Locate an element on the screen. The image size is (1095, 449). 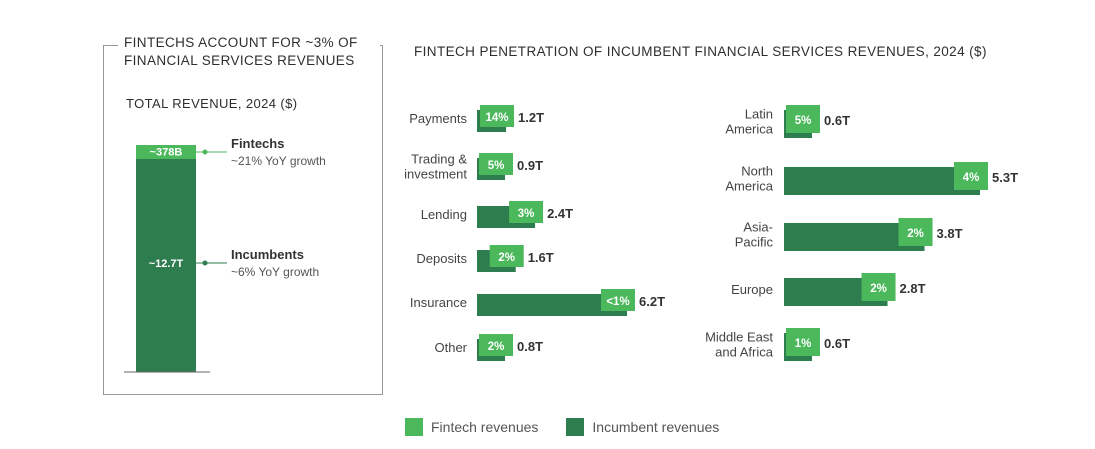
value-label: 5.3T is located at coordinates (1005, 177).